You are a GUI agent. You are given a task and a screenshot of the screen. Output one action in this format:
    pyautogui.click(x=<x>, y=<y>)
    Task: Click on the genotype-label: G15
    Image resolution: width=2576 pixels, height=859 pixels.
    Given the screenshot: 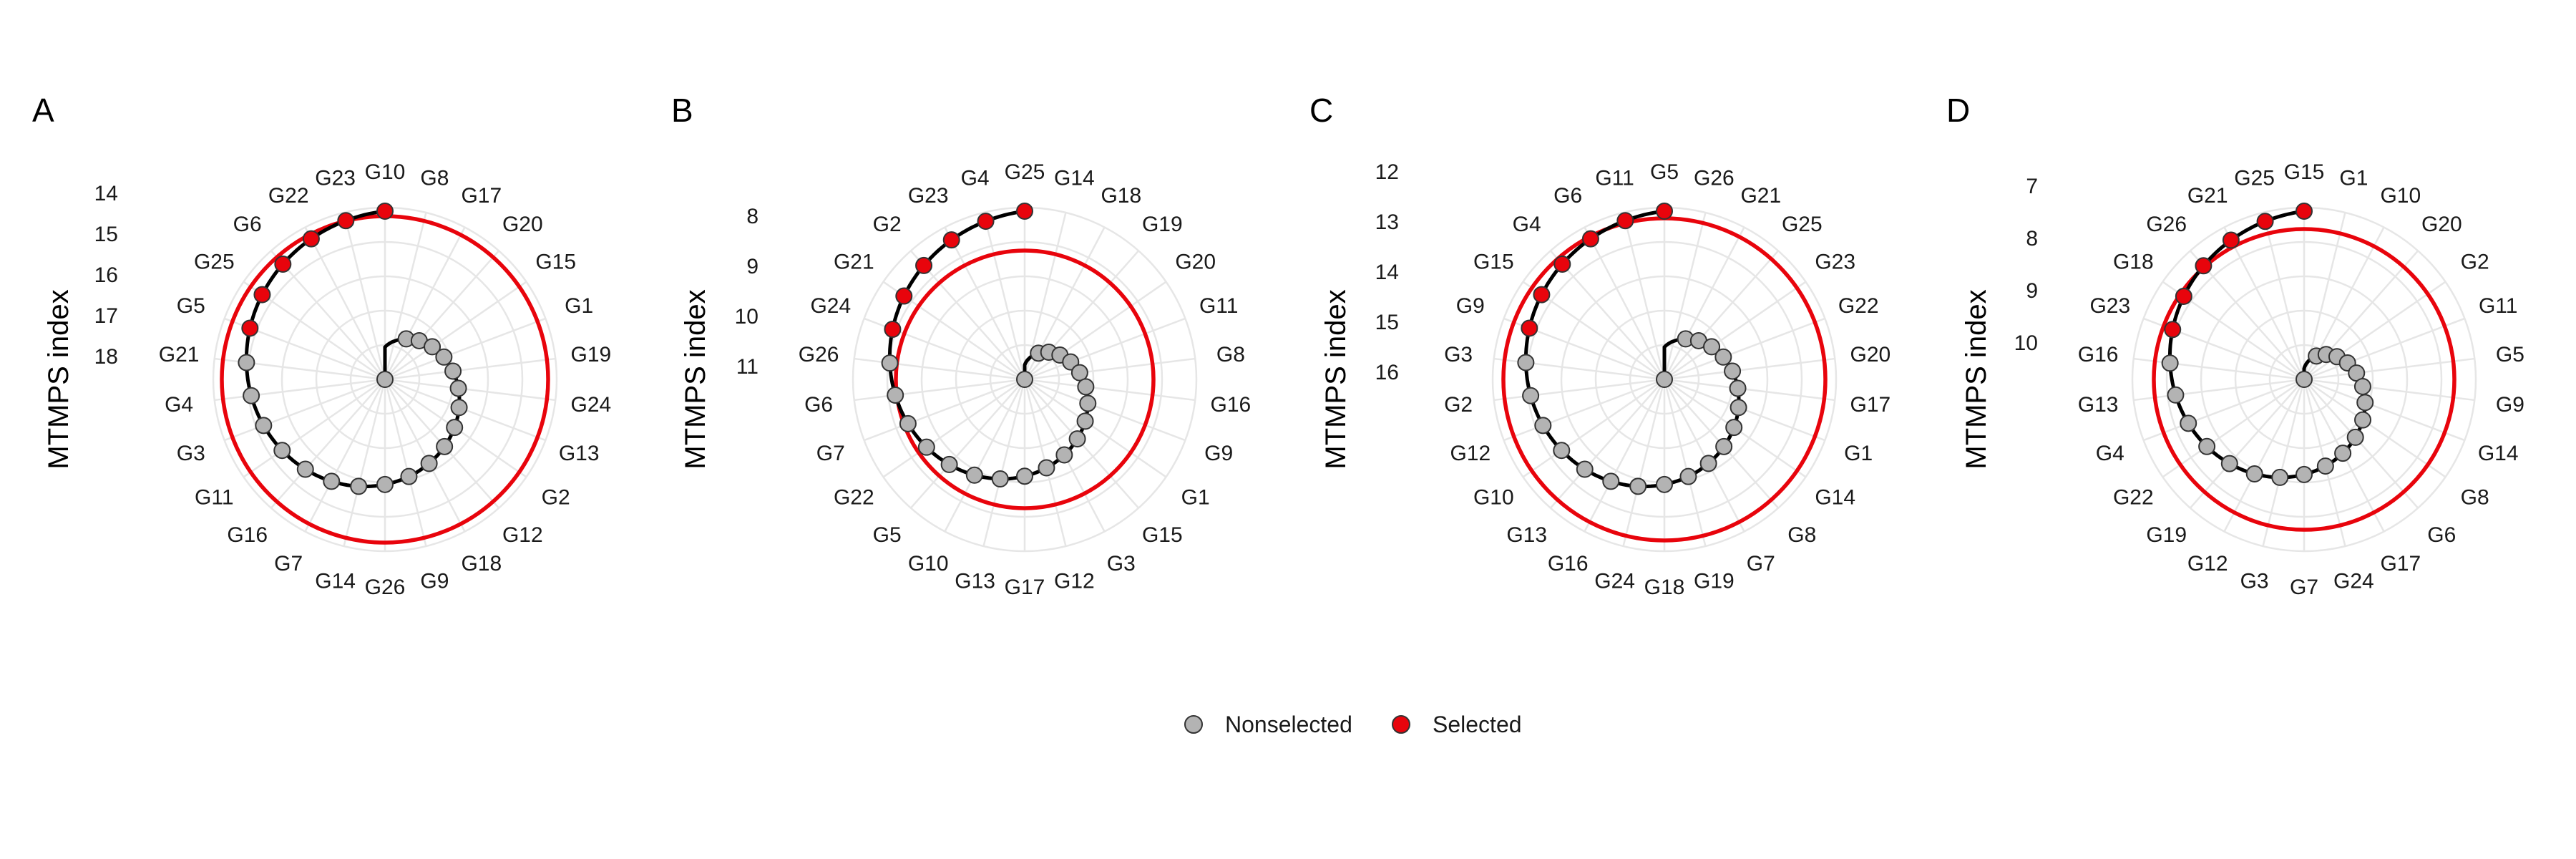 What is the action you would take?
    pyautogui.click(x=1493, y=261)
    